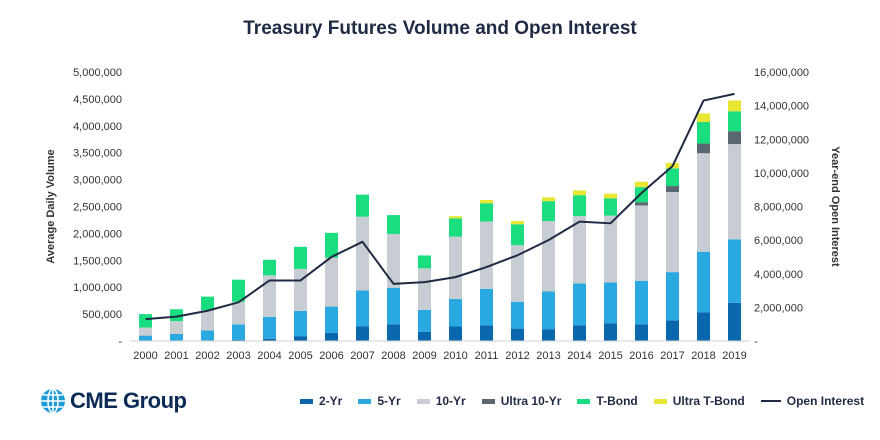 The width and height of the screenshot is (880, 440). I want to click on bar-5-yr-2000, so click(145, 338).